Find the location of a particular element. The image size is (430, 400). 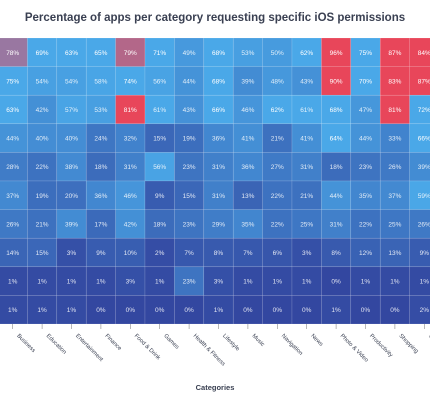

heatmap-cell-label: 53% is located at coordinates (100, 110).